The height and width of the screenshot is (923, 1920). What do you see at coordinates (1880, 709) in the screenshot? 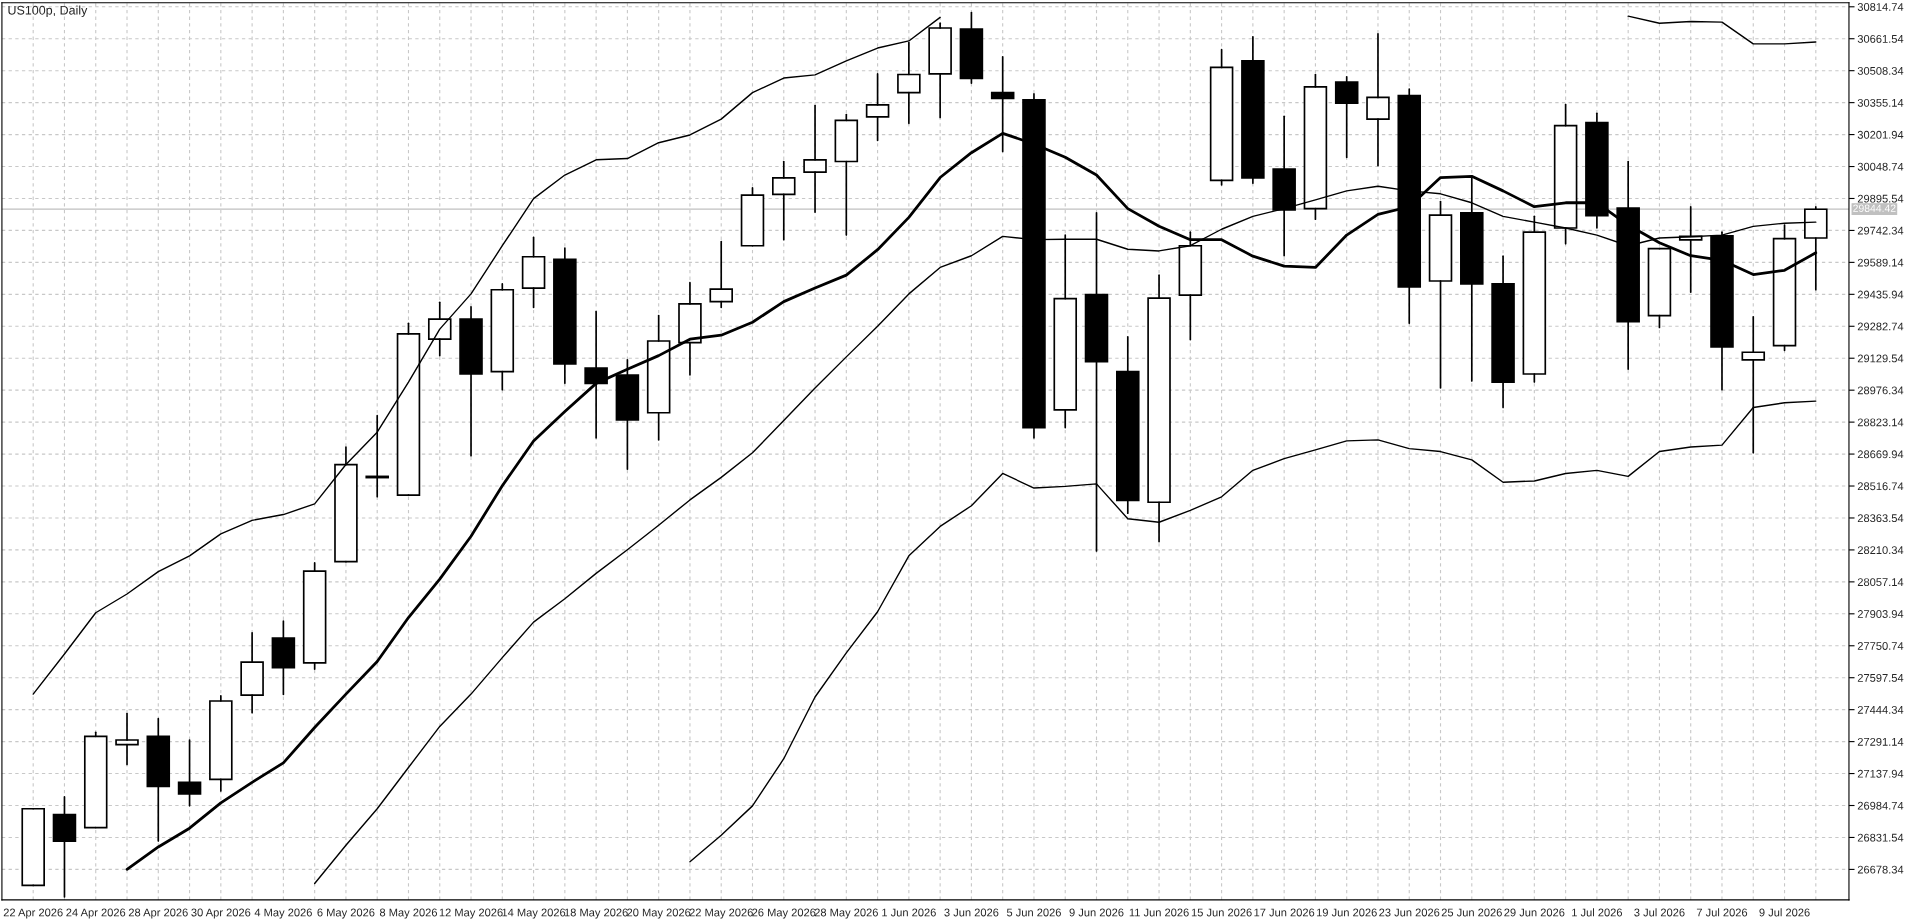
I see `y-tick-label: 27444.34` at bounding box center [1880, 709].